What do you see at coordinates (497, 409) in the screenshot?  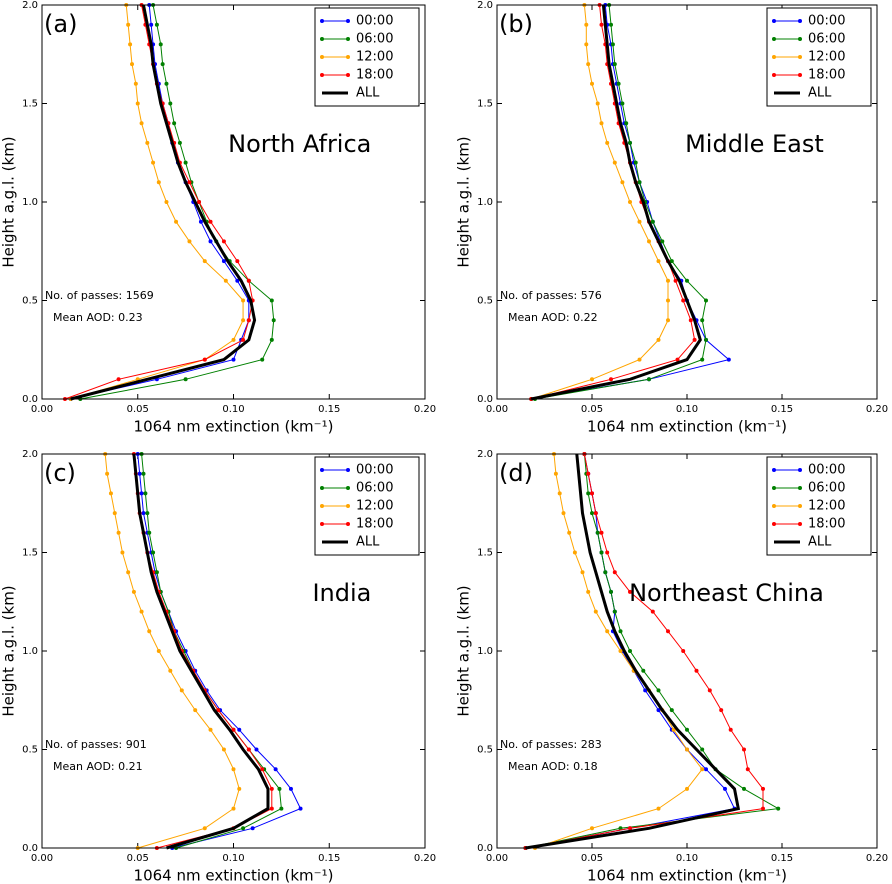 I see `x-tick-label: 0.00` at bounding box center [497, 409].